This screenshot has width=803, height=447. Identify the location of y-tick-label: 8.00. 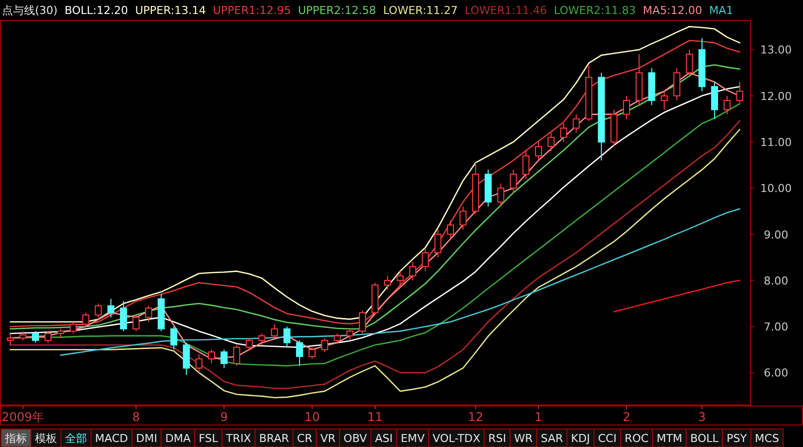
(776, 281).